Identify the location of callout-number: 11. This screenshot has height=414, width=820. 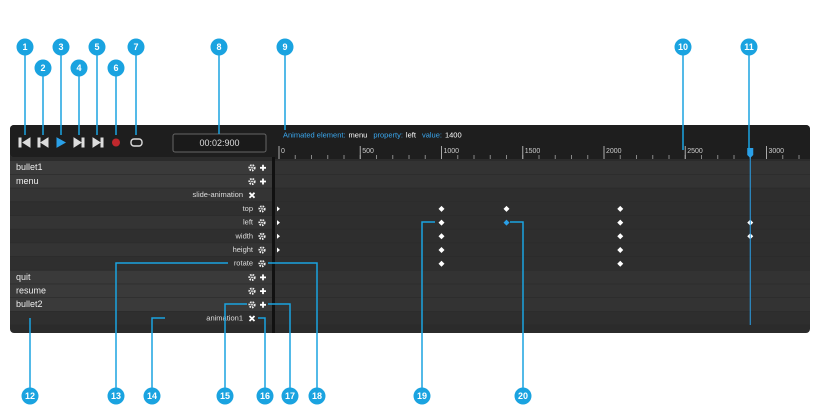
(749, 47).